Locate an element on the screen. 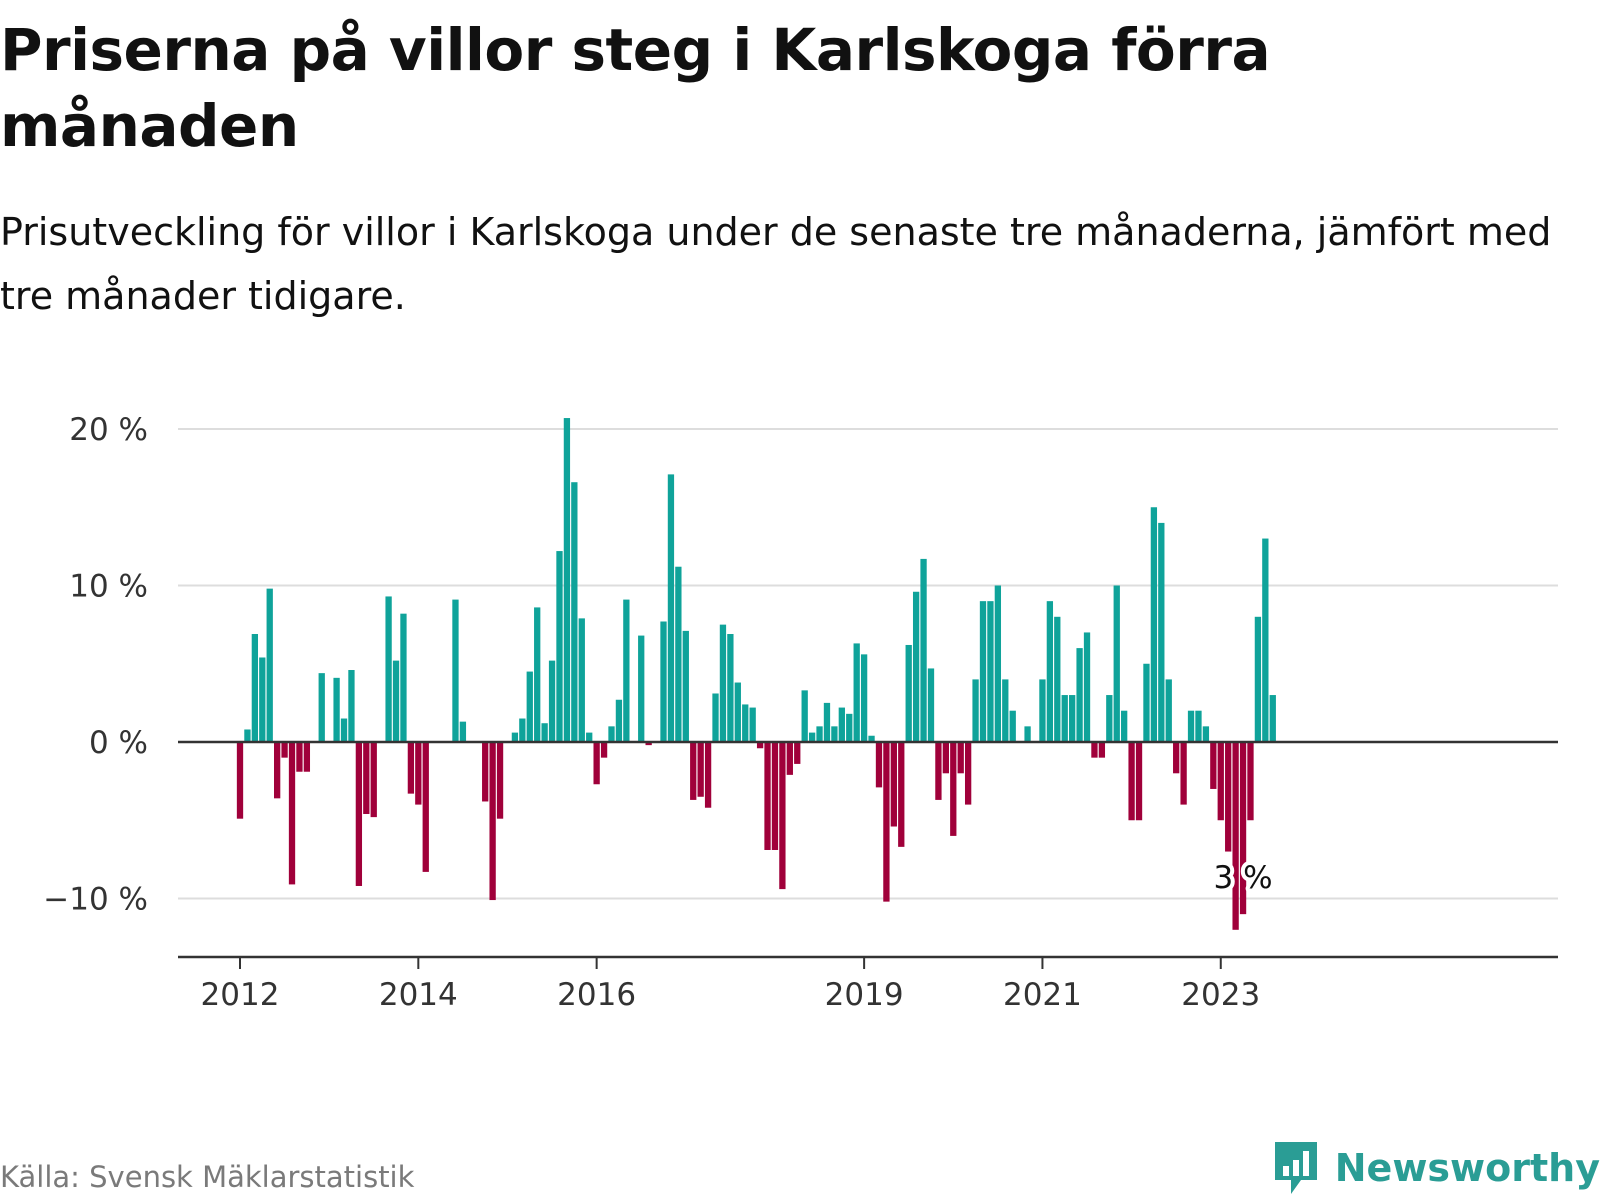  y-tick-label: 0 % is located at coordinates (118, 743).